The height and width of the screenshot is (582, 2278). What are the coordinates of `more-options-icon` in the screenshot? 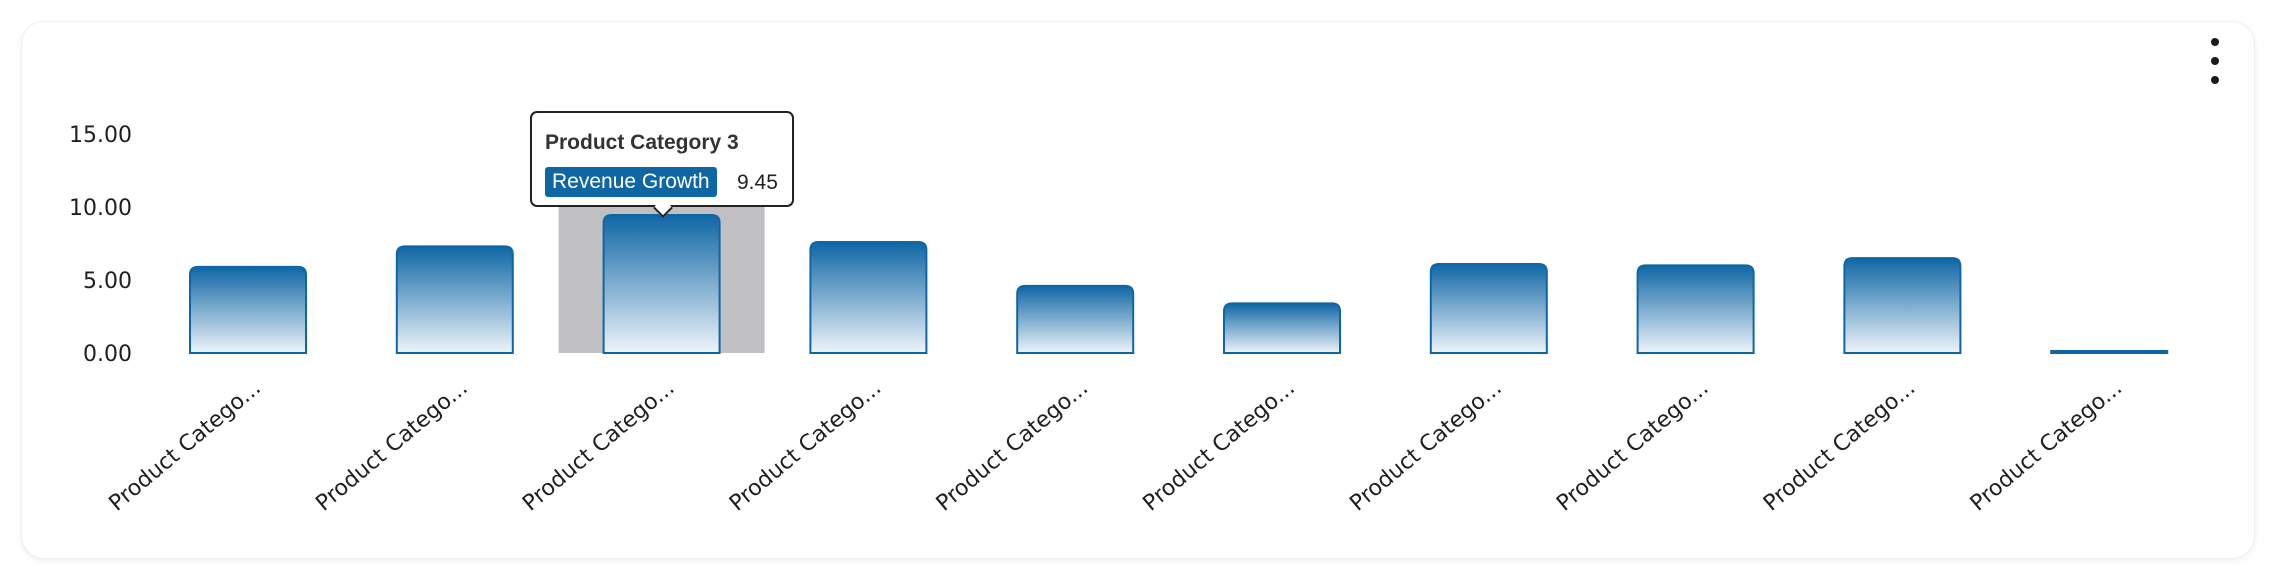 It's located at (2215, 61).